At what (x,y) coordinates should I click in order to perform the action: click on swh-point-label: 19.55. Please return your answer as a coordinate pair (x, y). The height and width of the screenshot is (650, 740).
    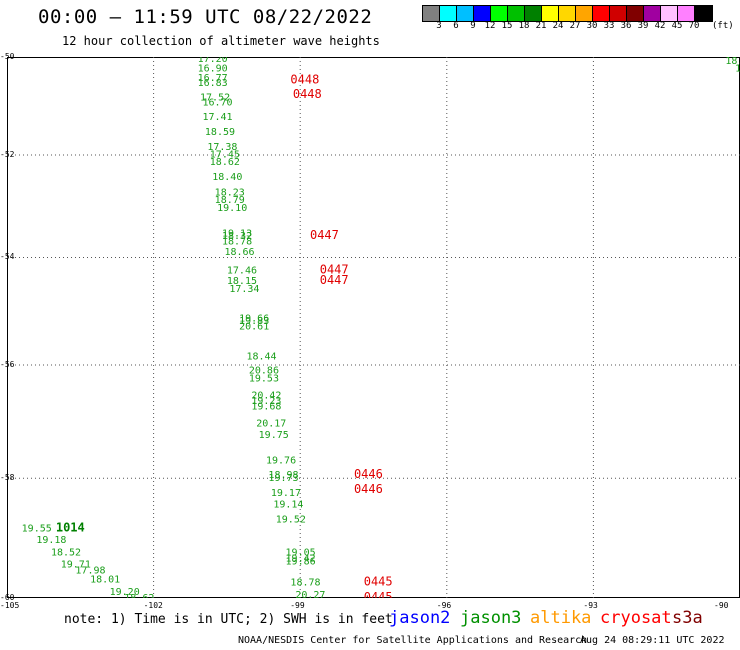
    Looking at the image, I should click on (37, 528).